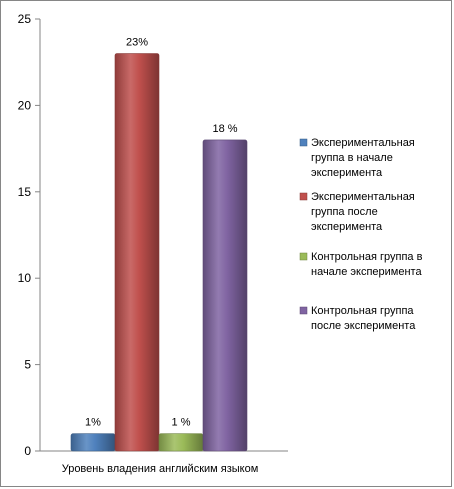 Image resolution: width=454 pixels, height=489 pixels. I want to click on y-tick-label: 15, so click(25, 192).